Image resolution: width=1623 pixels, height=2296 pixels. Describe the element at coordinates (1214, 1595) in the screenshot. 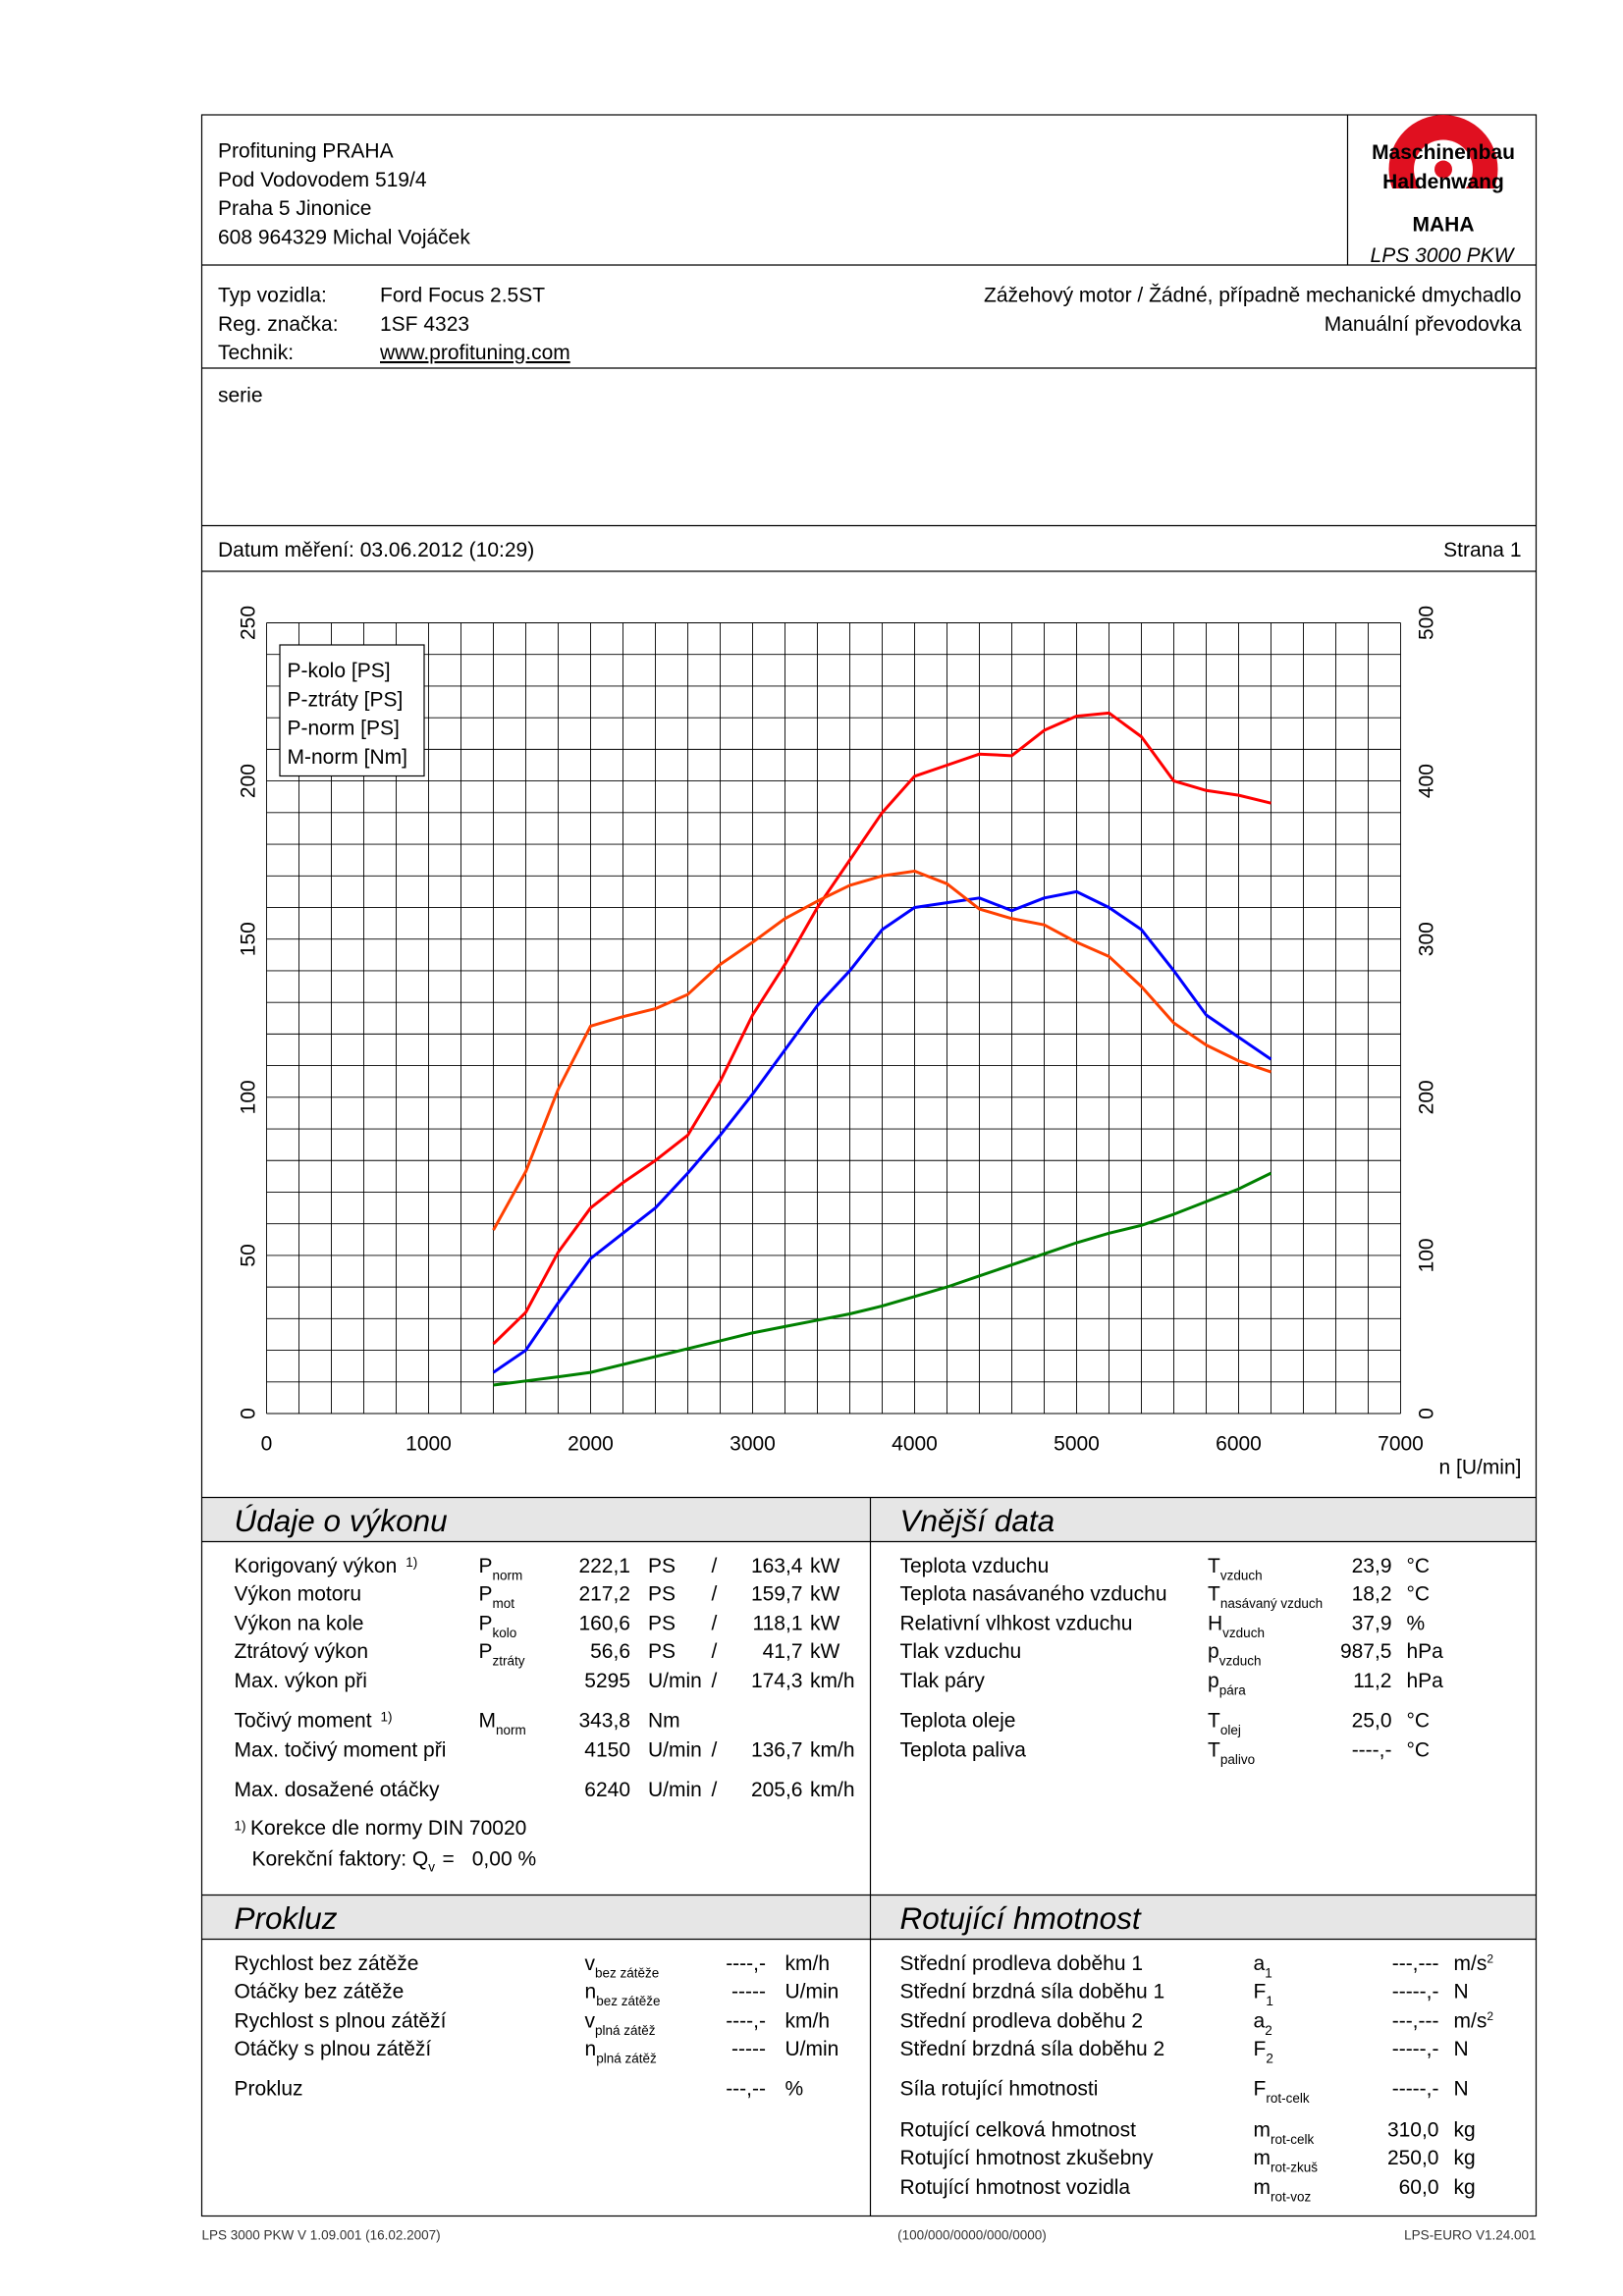

I see `text-part: T` at that location.